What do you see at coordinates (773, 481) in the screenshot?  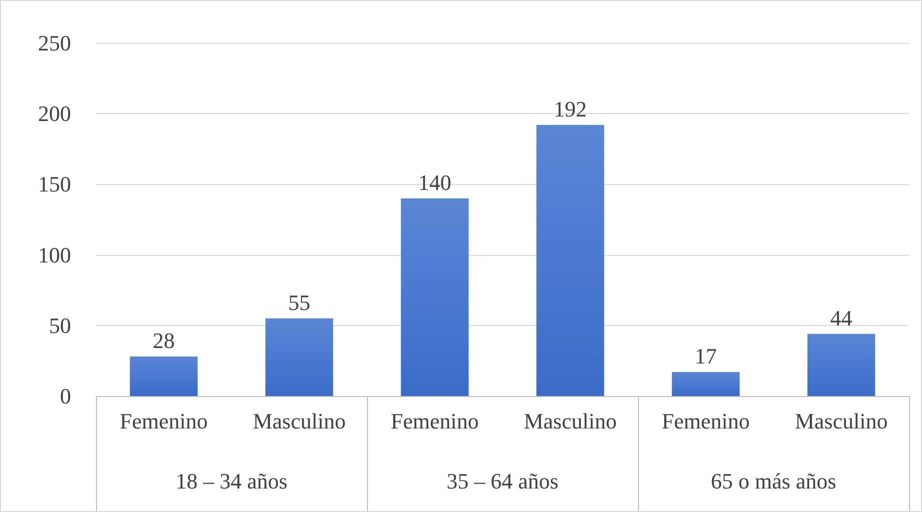 I see `text: 65 o más años` at bounding box center [773, 481].